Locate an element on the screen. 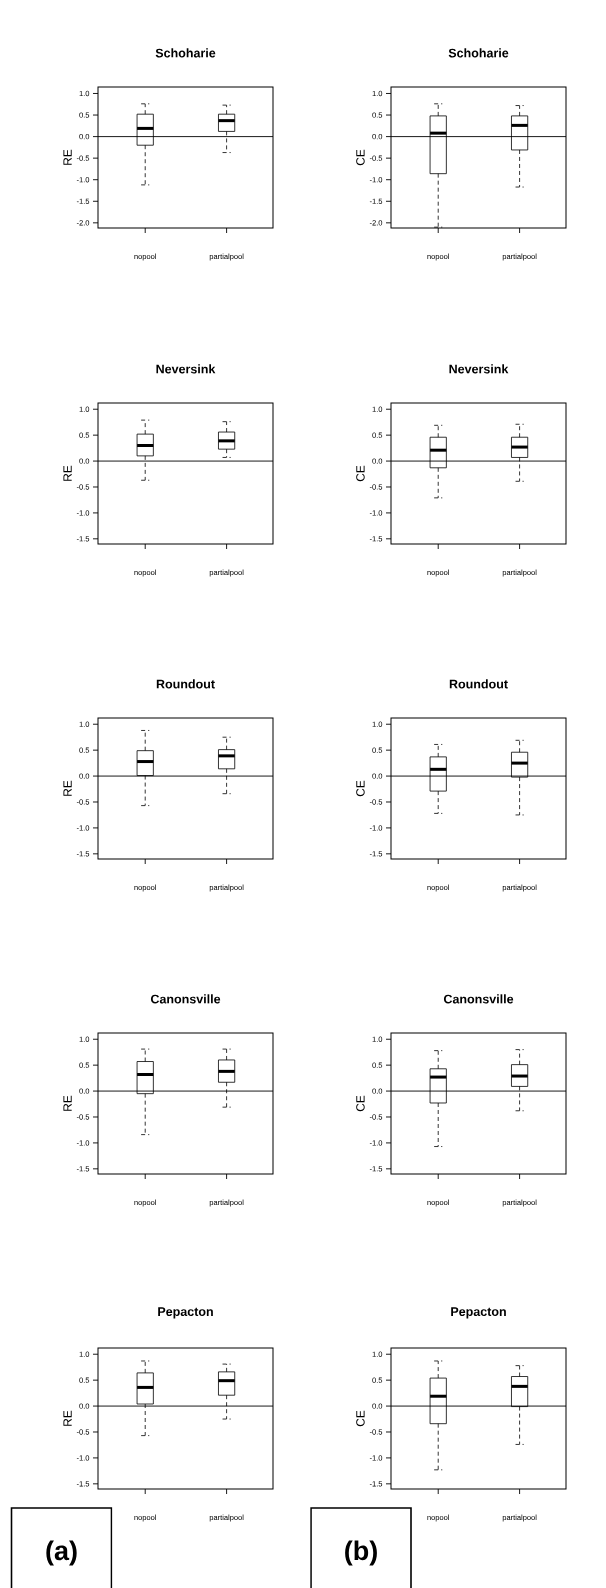 The height and width of the screenshot is (1588, 606). text: (b) is located at coordinates (361, 1553).